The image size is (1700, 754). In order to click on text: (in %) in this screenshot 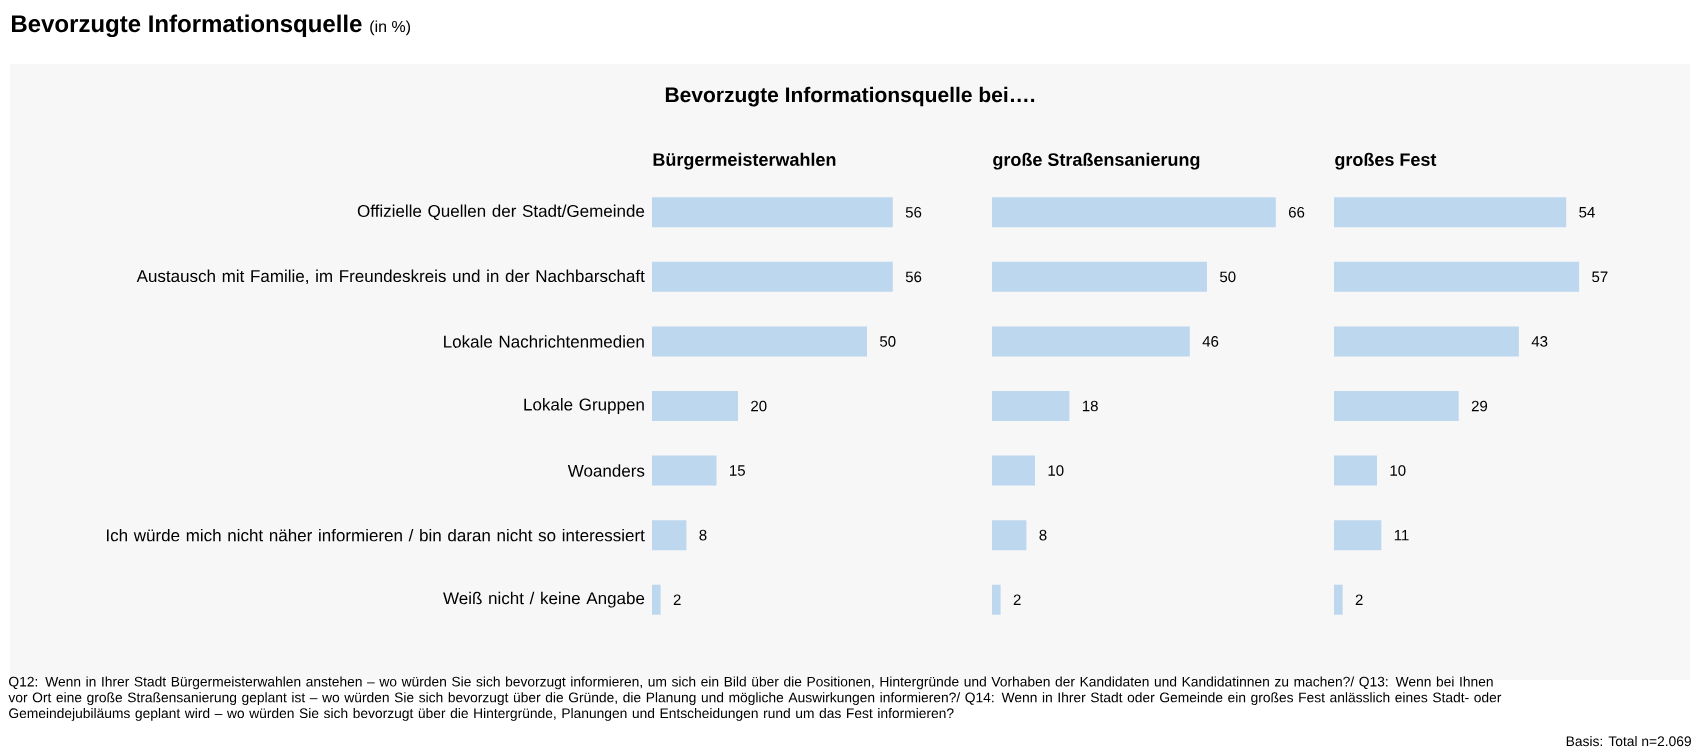, I will do `click(390, 28)`.